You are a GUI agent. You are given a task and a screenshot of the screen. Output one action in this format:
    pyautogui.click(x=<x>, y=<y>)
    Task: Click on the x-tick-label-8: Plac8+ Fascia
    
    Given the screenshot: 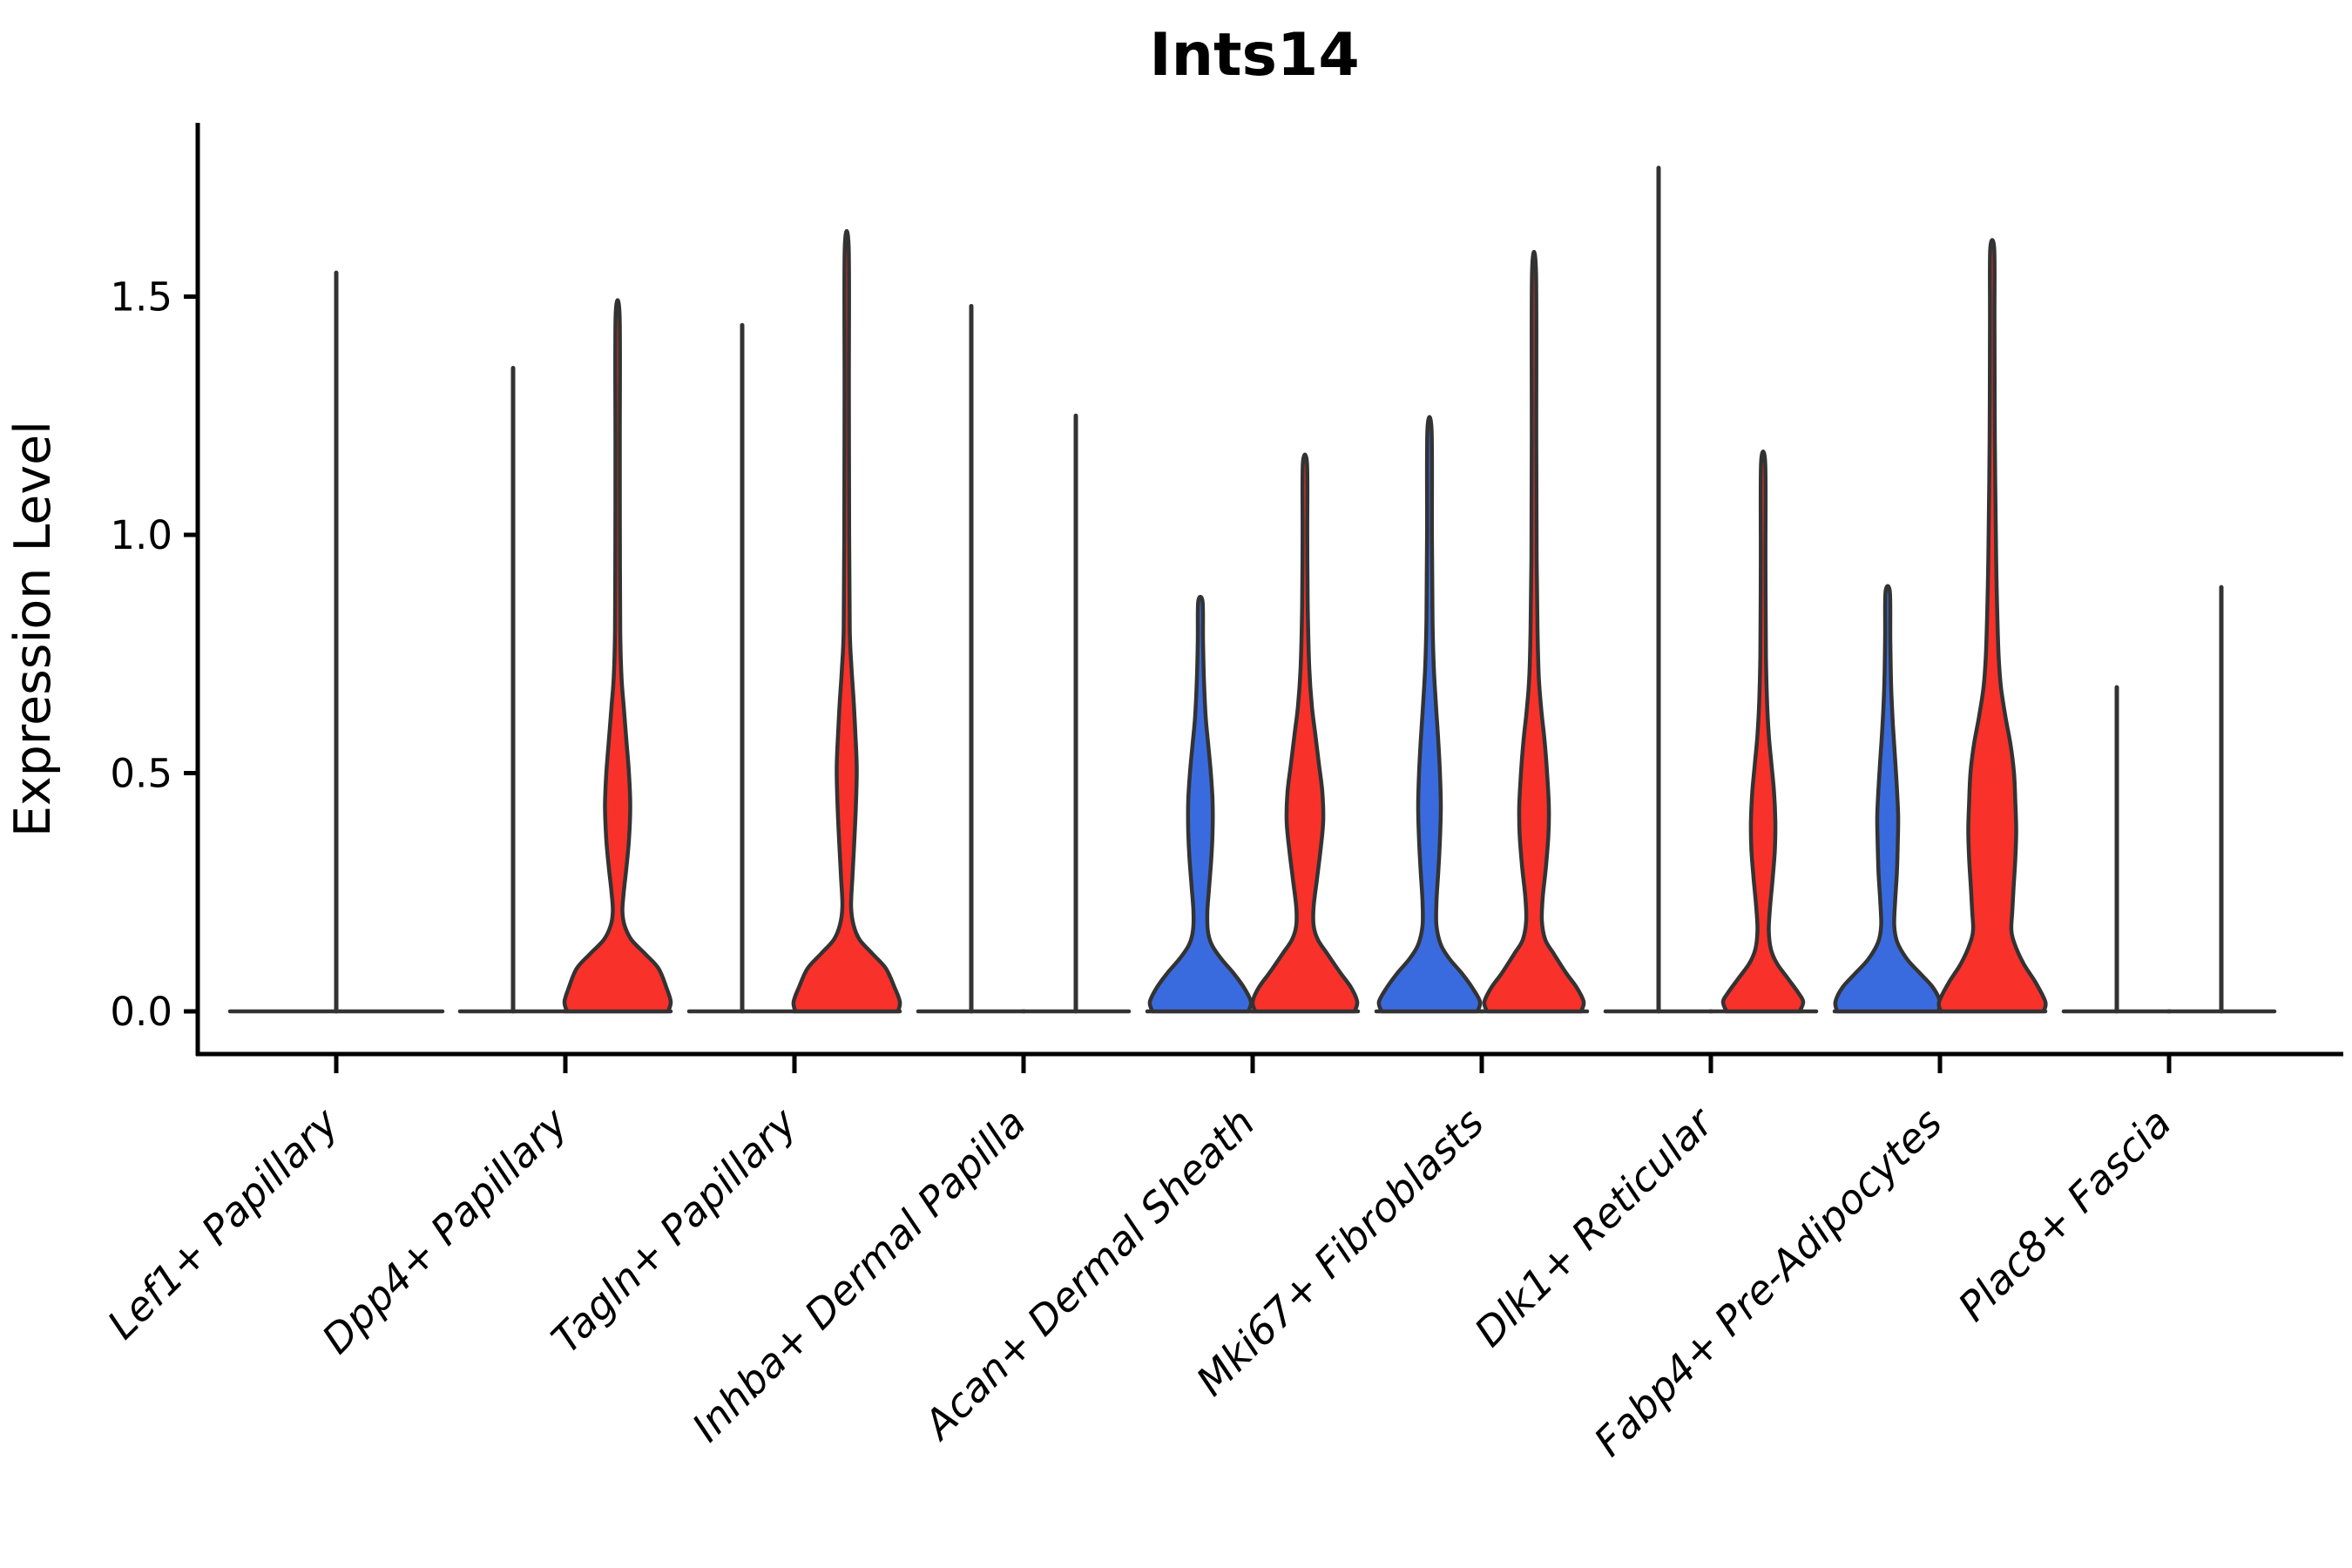 What is the action you would take?
    pyautogui.click(x=2064, y=1214)
    